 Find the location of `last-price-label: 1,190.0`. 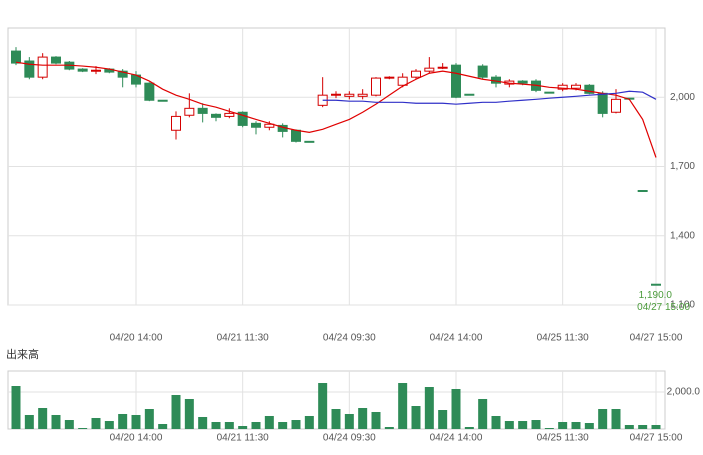

last-price-label: 1,190.0 is located at coordinates (656, 295).